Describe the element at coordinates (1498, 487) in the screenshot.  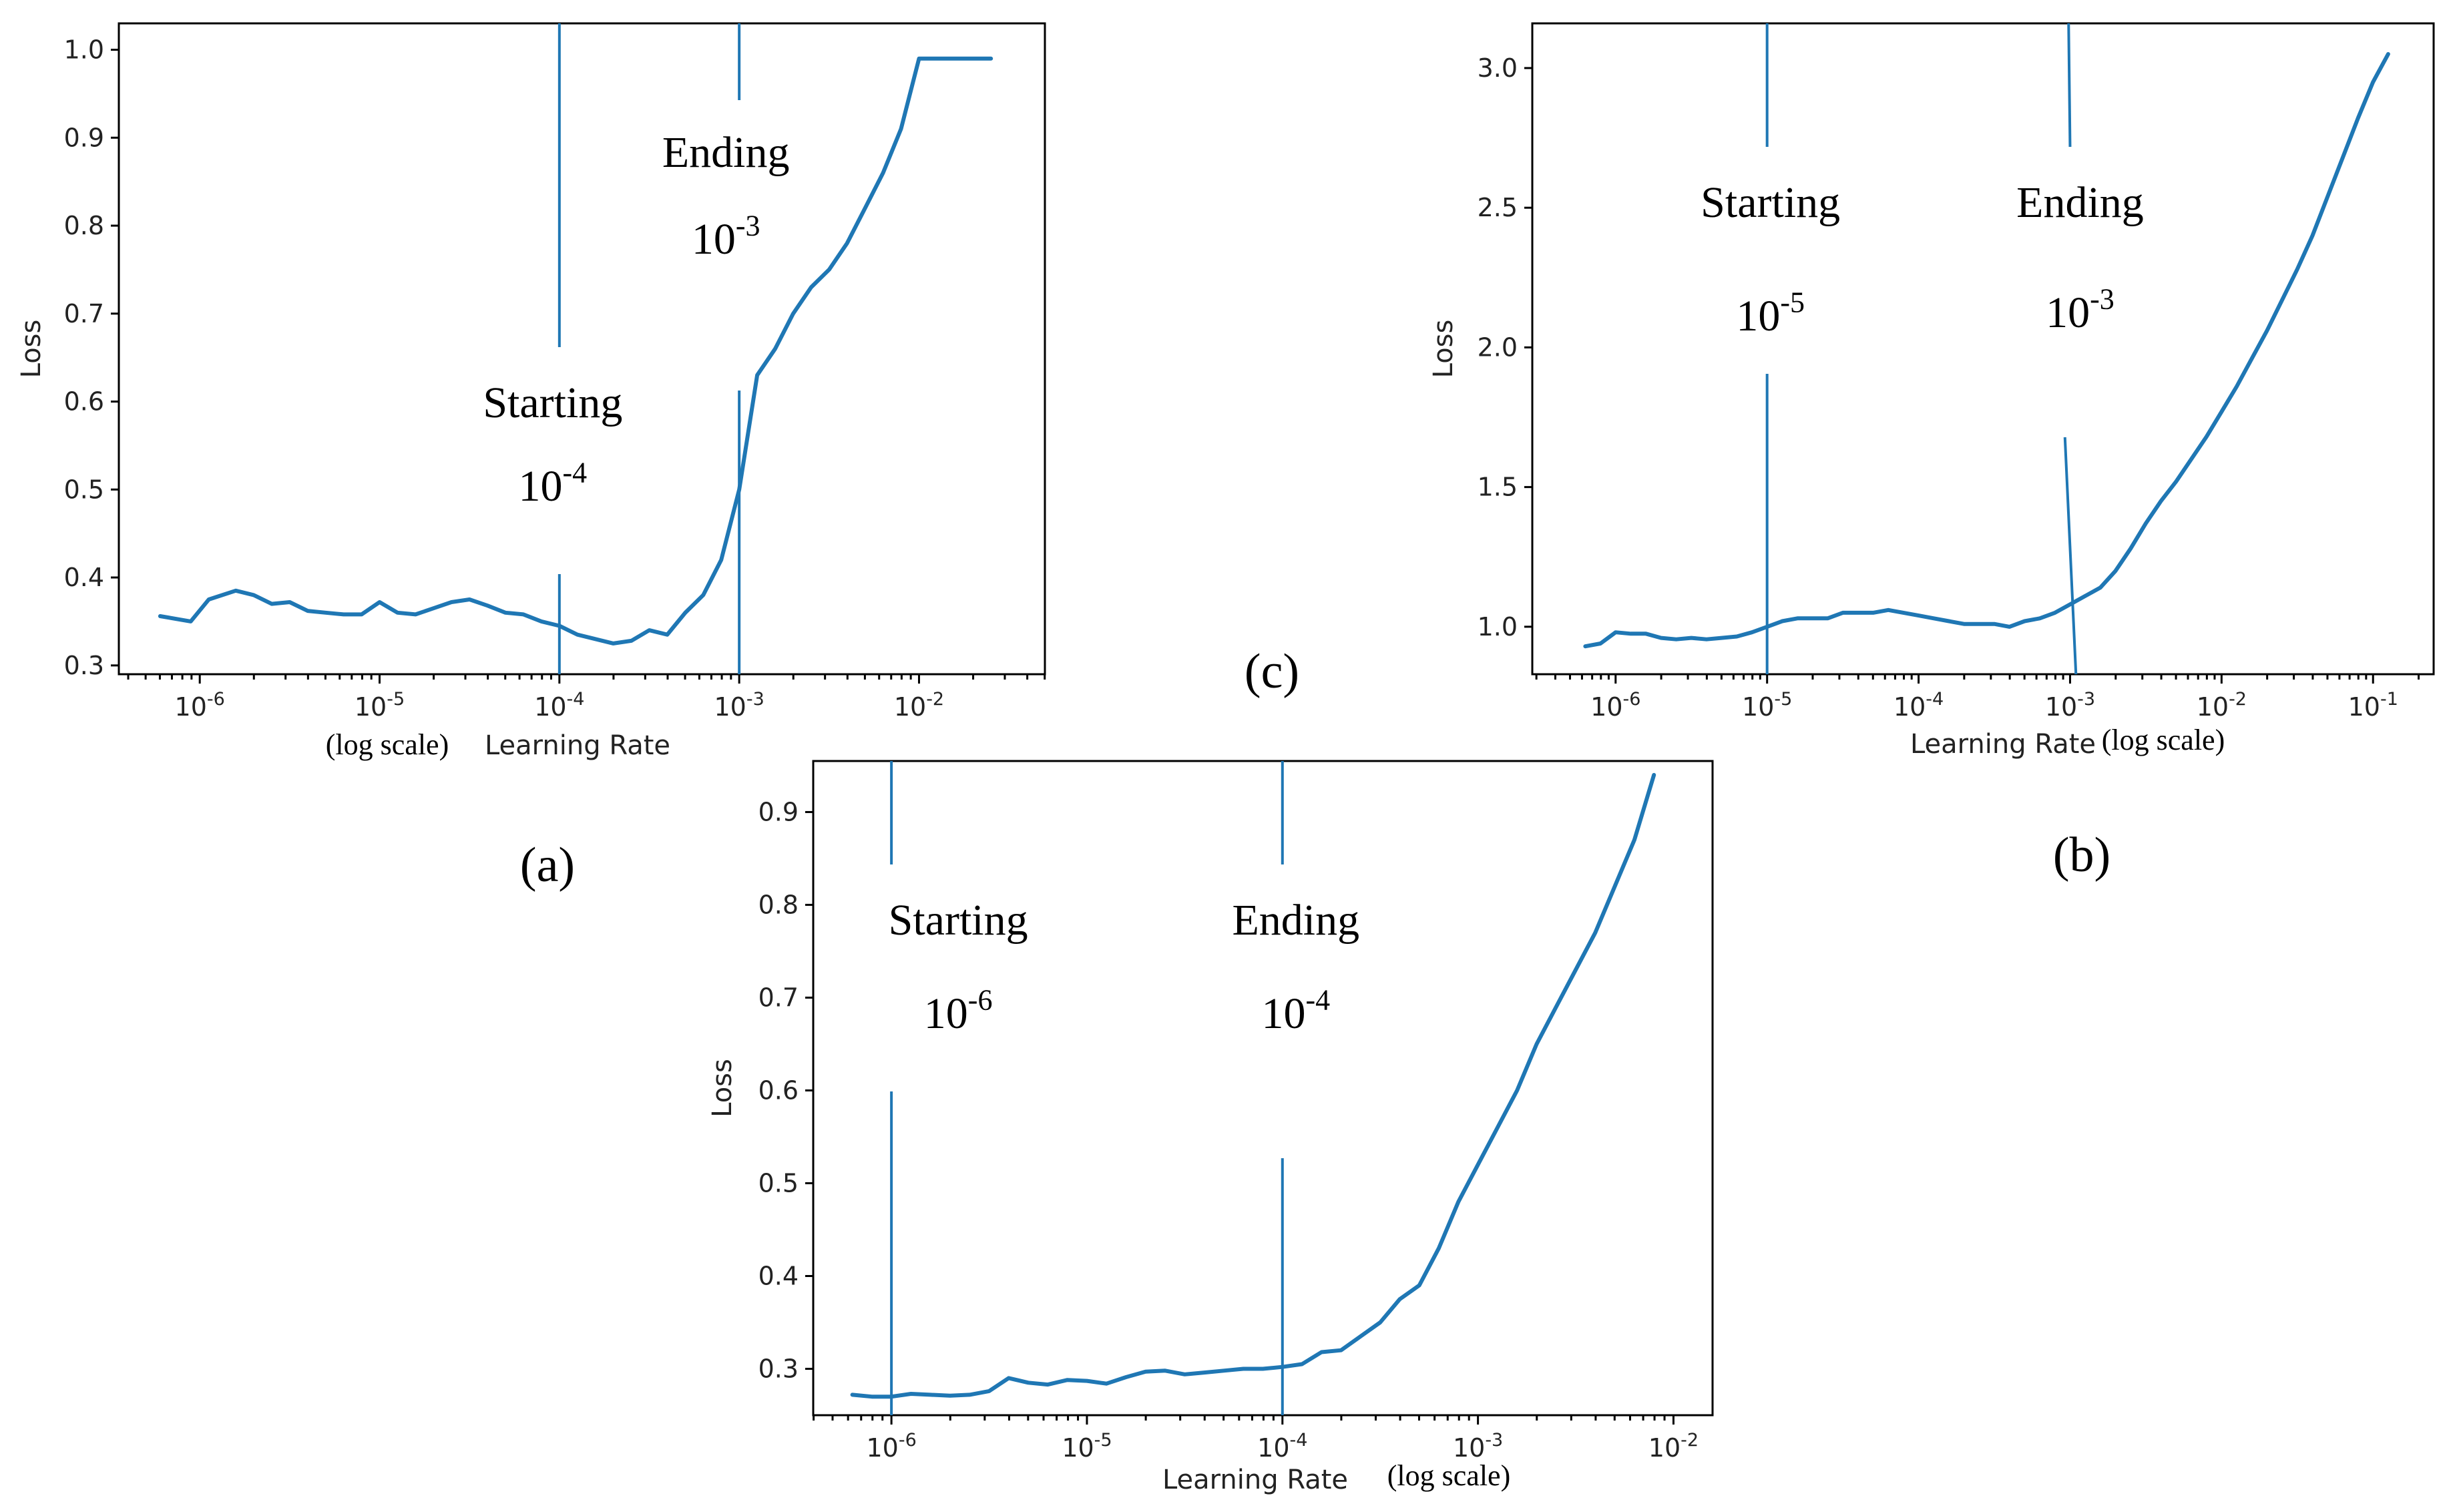
I see `y-tick-label: 1.5` at that location.